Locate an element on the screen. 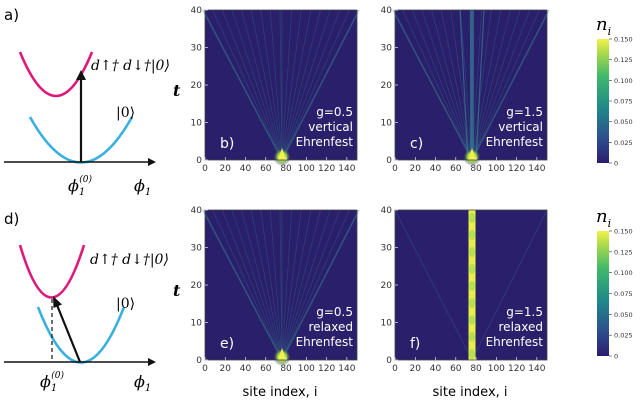  schematic-a: a) d↑† d↓†|0⟩ |0⟩ ϕ1(0) ϕ1 is located at coordinates (87, 102).